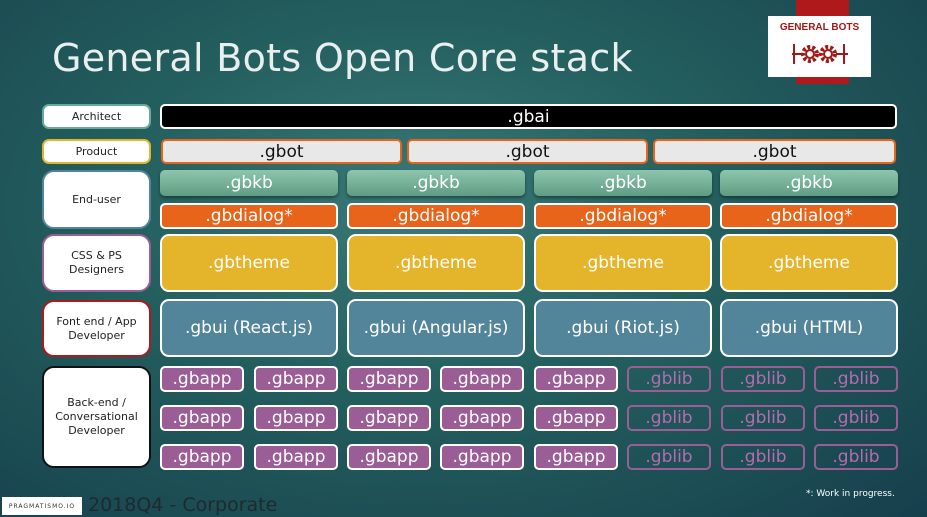  I want to click on role-label-architect: Architect, so click(96, 116).